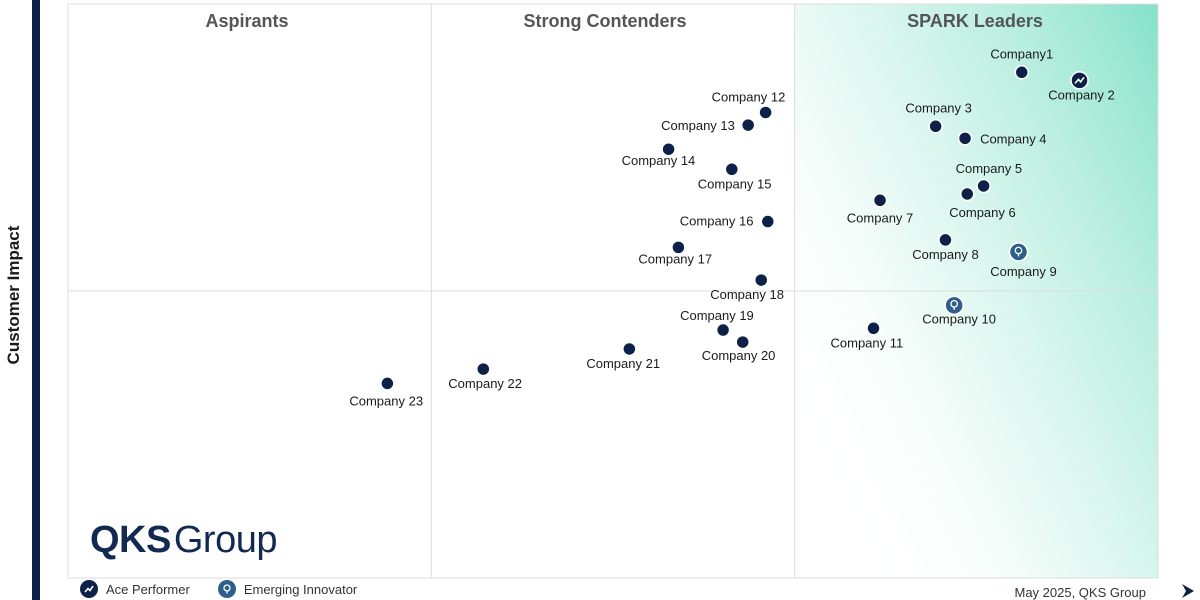  What do you see at coordinates (300, 589) in the screenshot?
I see `legend-label-emerging: Emerging Innovator` at bounding box center [300, 589].